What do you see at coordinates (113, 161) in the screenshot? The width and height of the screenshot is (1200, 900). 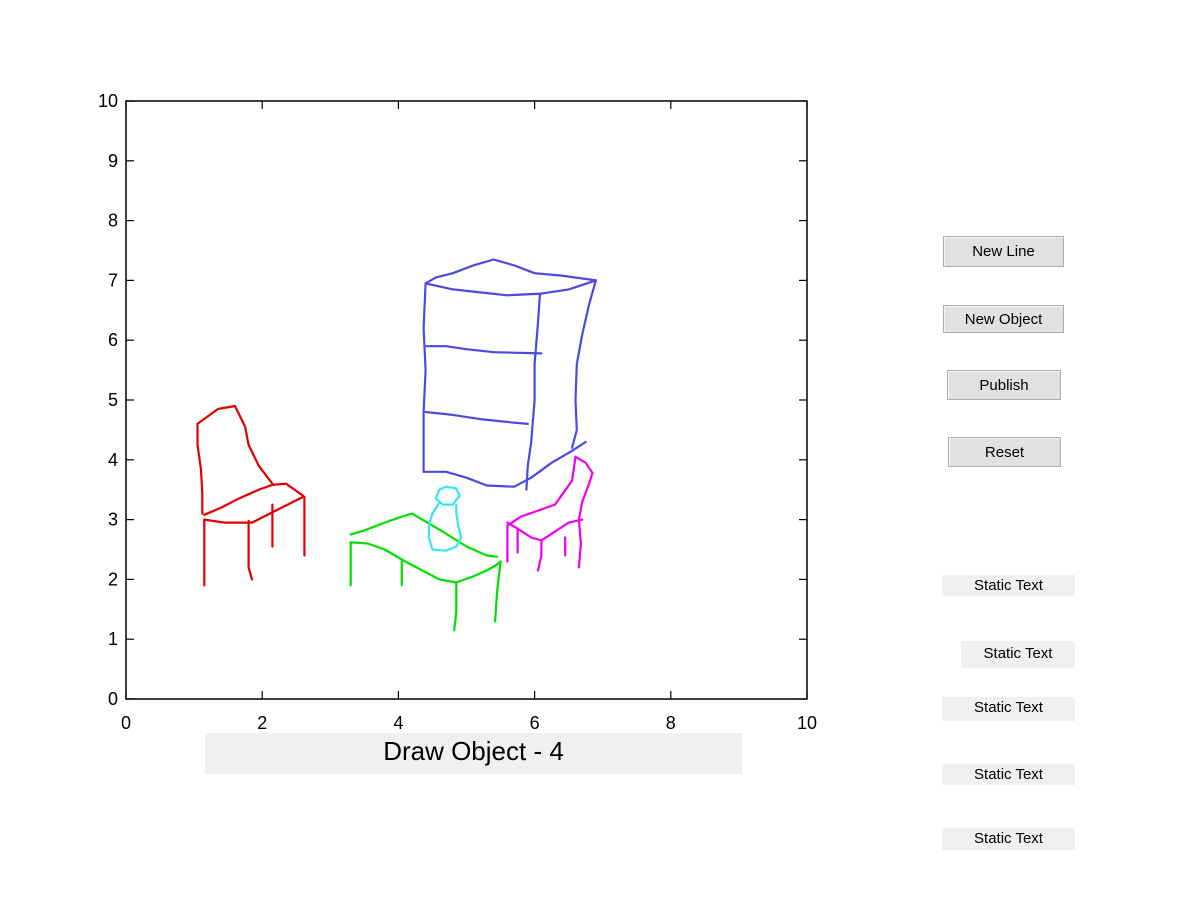 I see `y-tick-label: 9` at bounding box center [113, 161].